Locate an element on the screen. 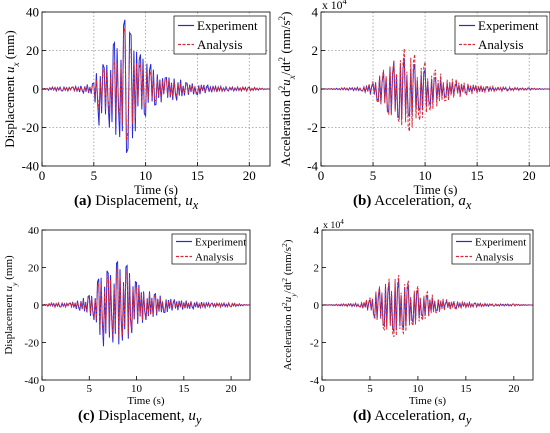 The width and height of the screenshot is (550, 433). caption-tag: (c) is located at coordinates (86, 416).